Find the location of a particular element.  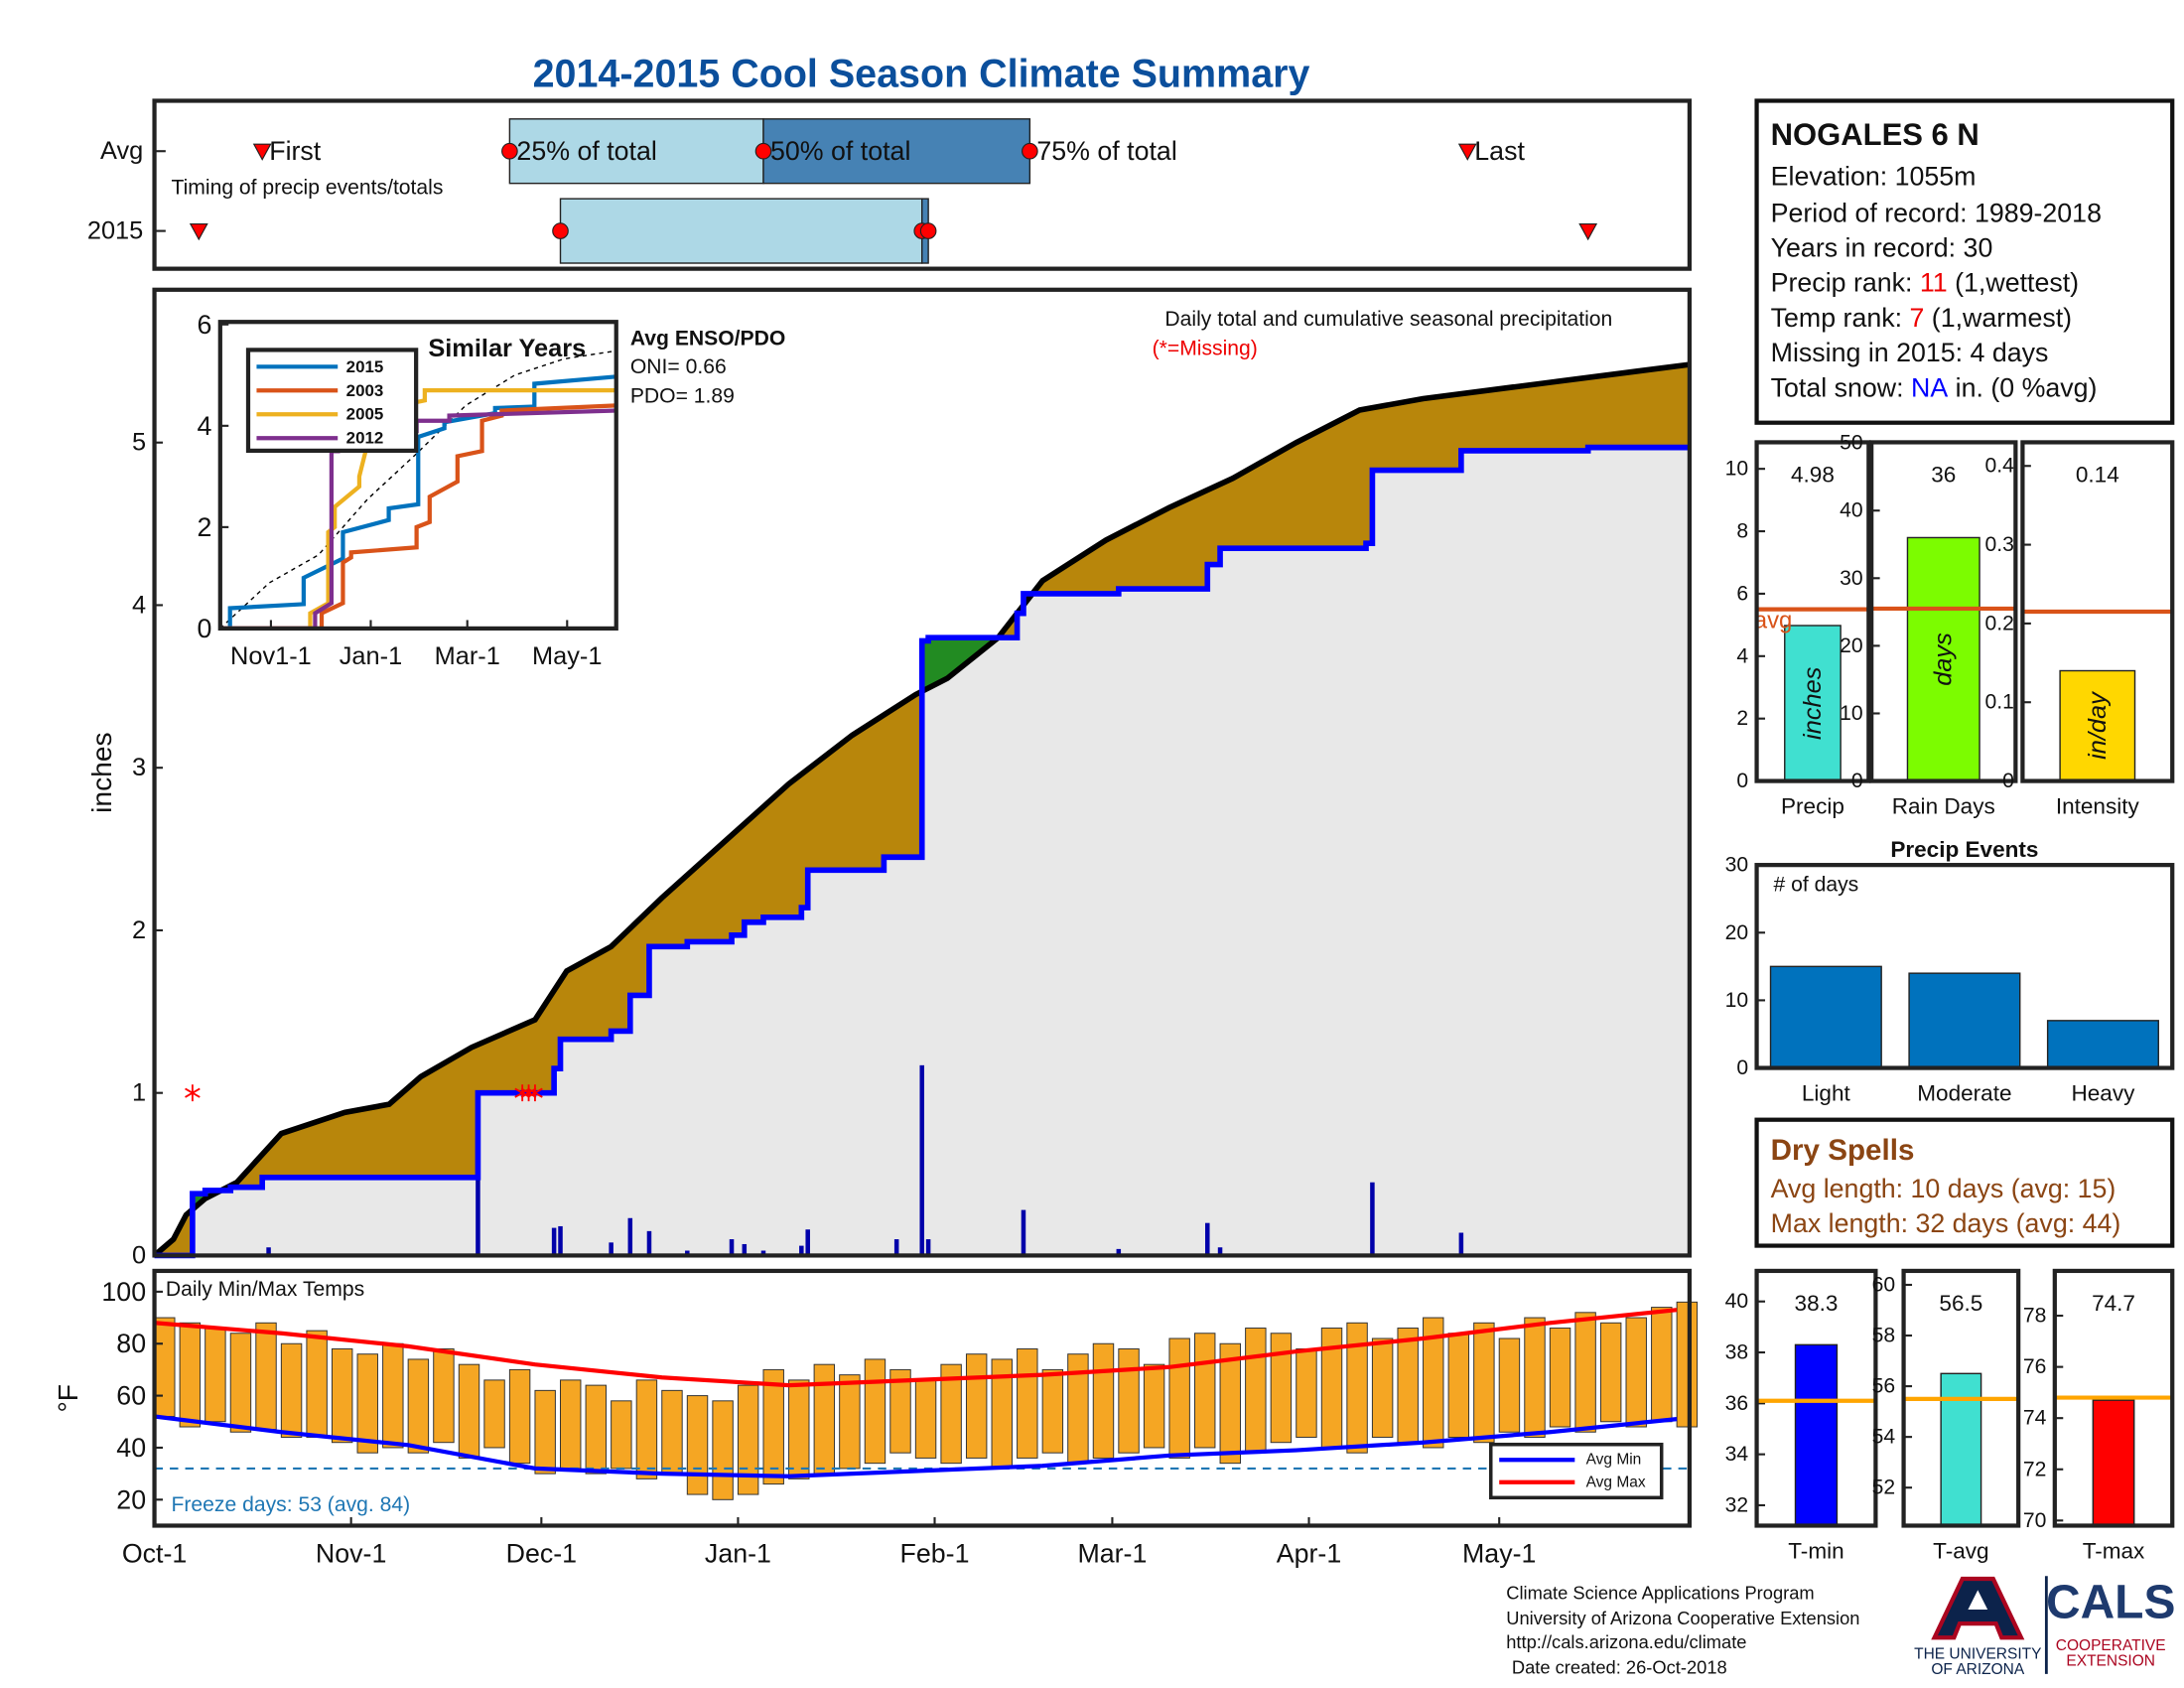

station-line: Years in record: 30 is located at coordinates (1882, 248).